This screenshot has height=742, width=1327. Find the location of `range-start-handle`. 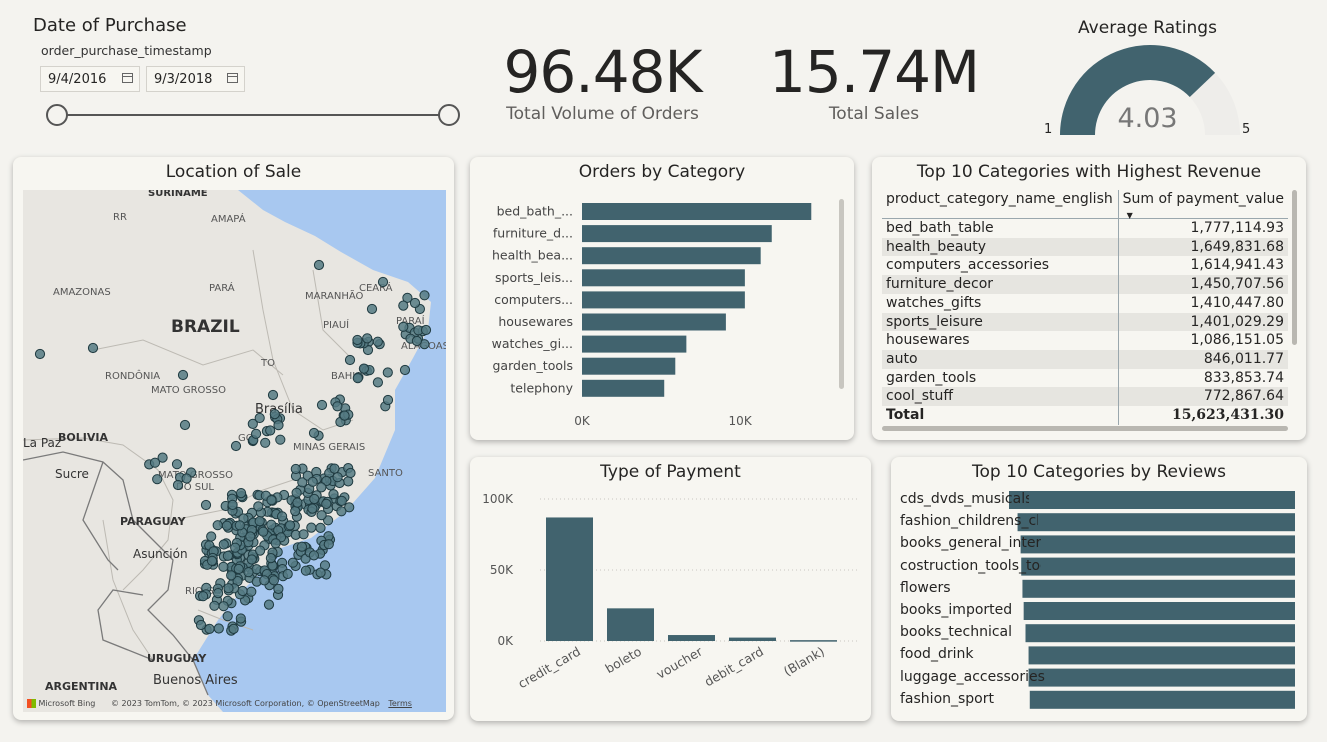

range-start-handle is located at coordinates (57, 115).